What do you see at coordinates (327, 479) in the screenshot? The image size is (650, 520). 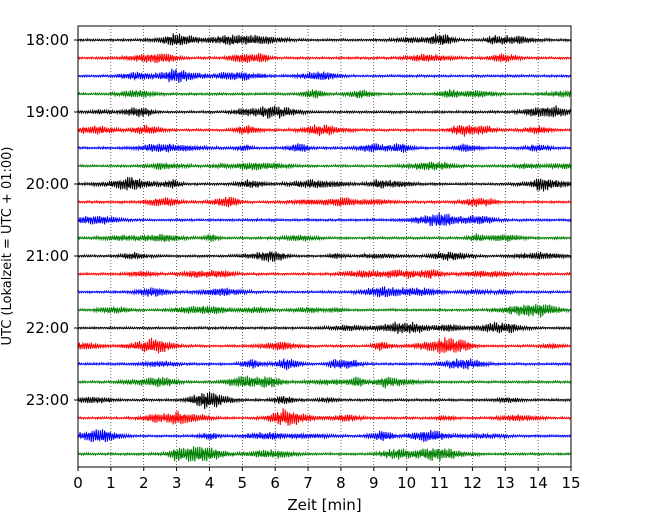 I see `x-axis: 0 1 2 3 4 5 6 7 8 9 10 11 12 13 14 15` at bounding box center [327, 479].